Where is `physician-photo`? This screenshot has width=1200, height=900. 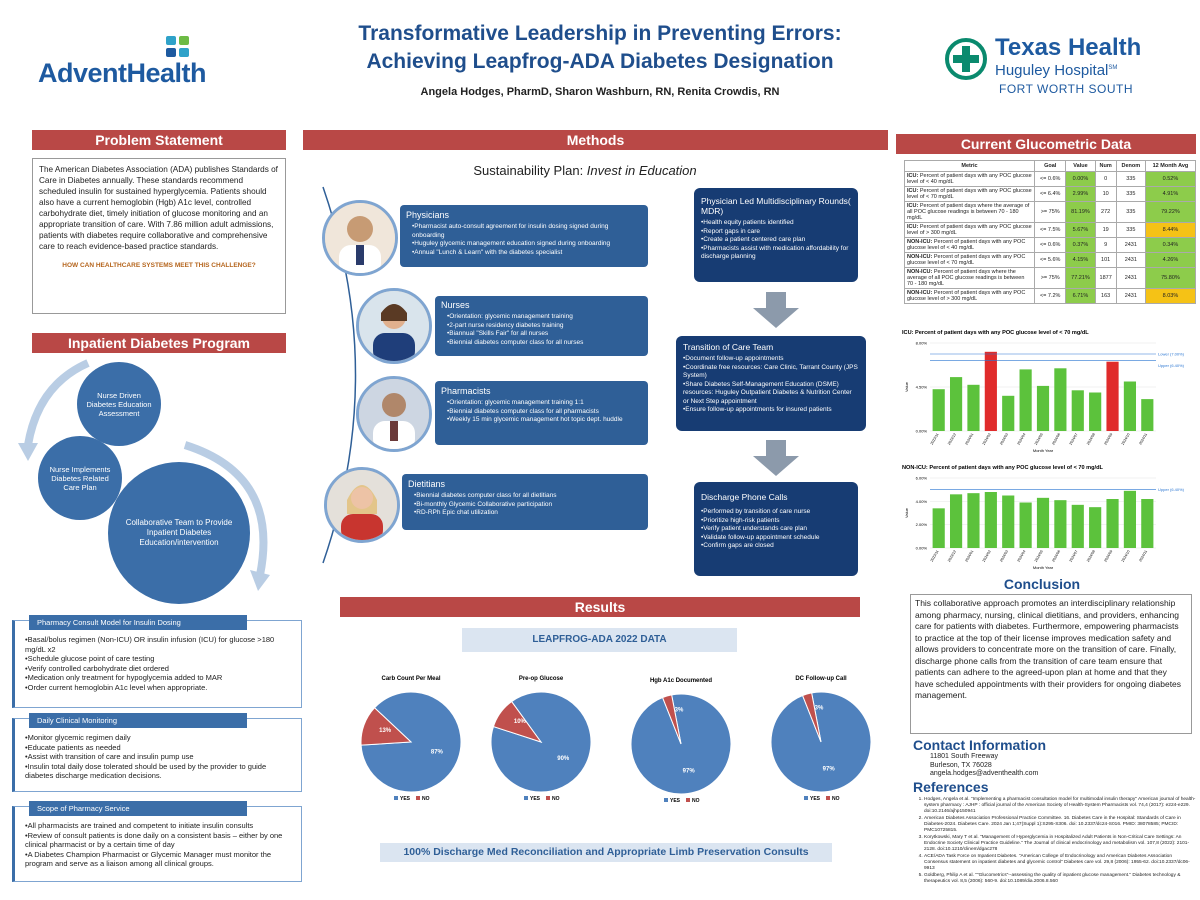 physician-photo is located at coordinates (360, 238).